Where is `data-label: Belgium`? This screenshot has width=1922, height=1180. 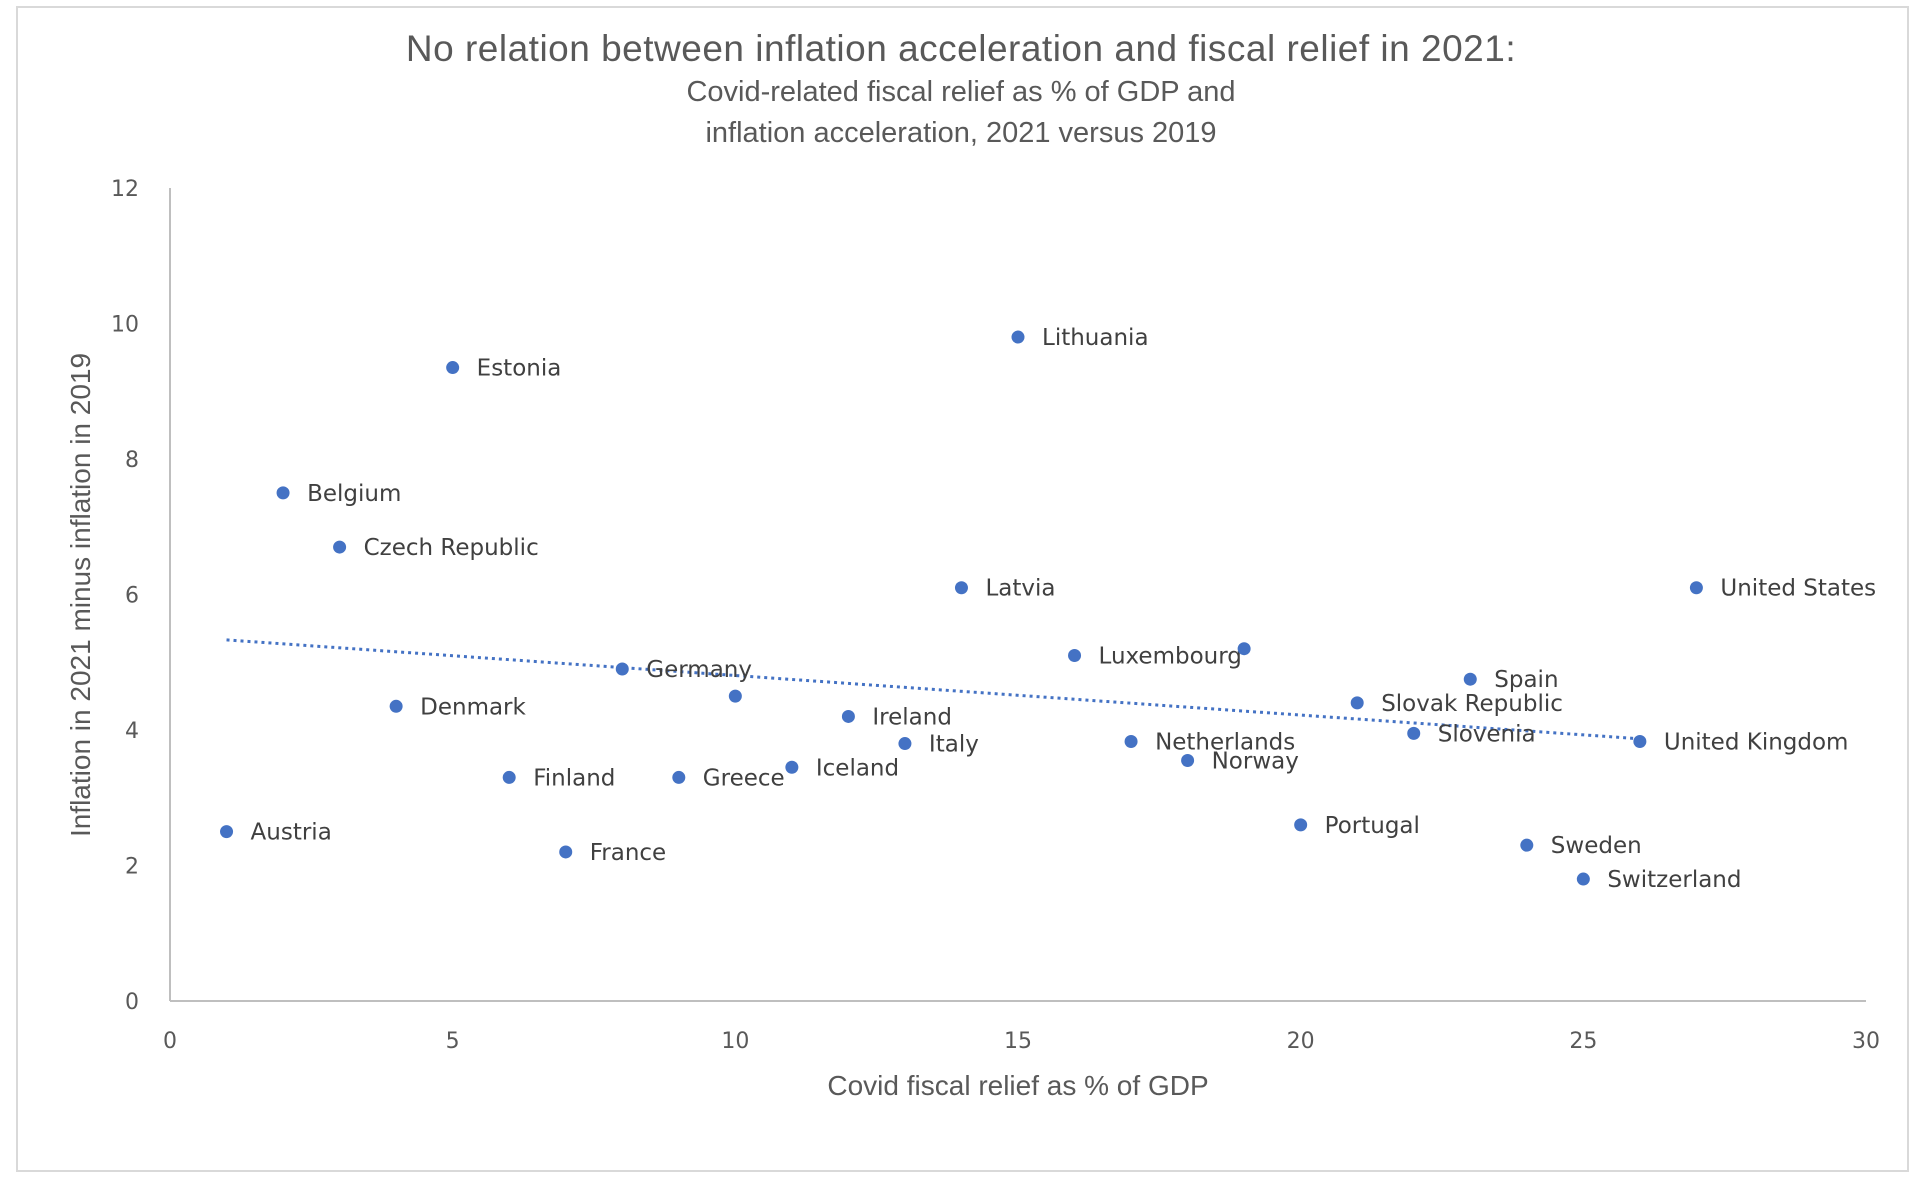
data-label: Belgium is located at coordinates (354, 494).